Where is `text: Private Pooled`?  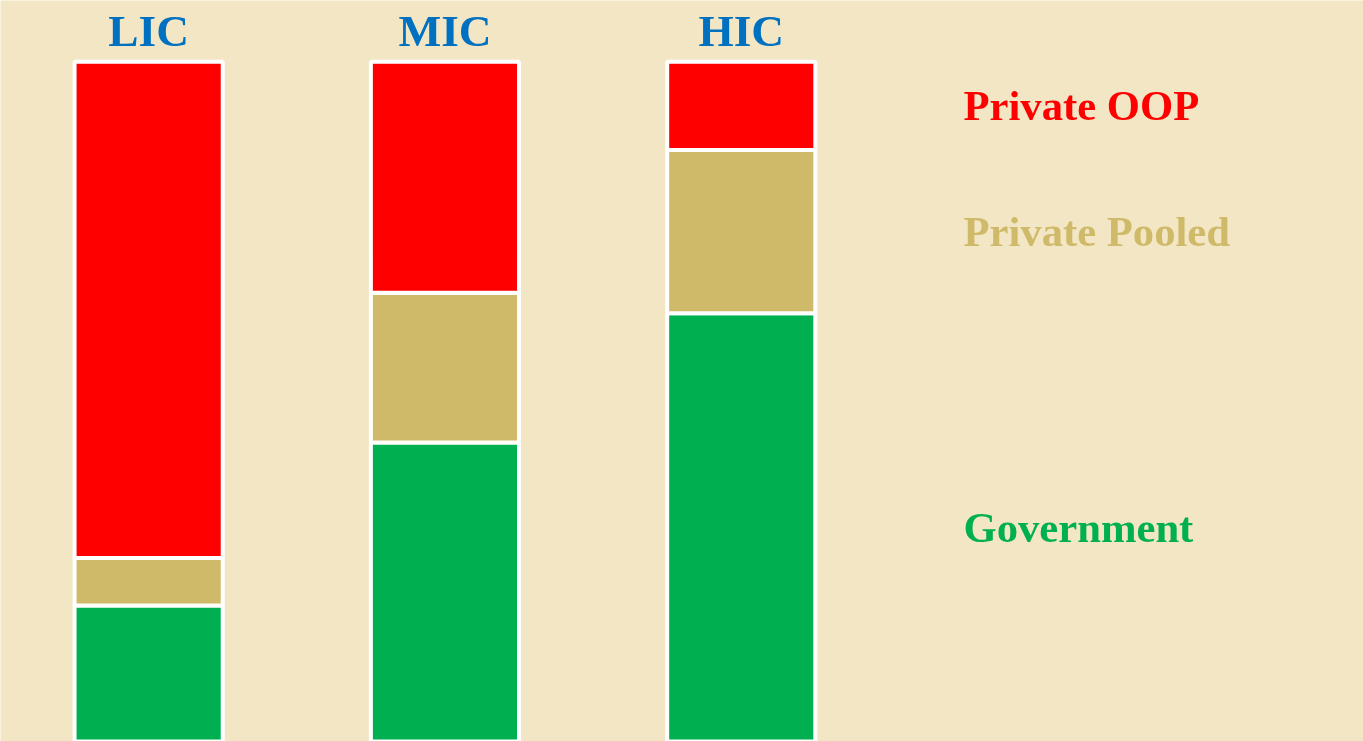 text: Private Pooled is located at coordinates (1097, 232).